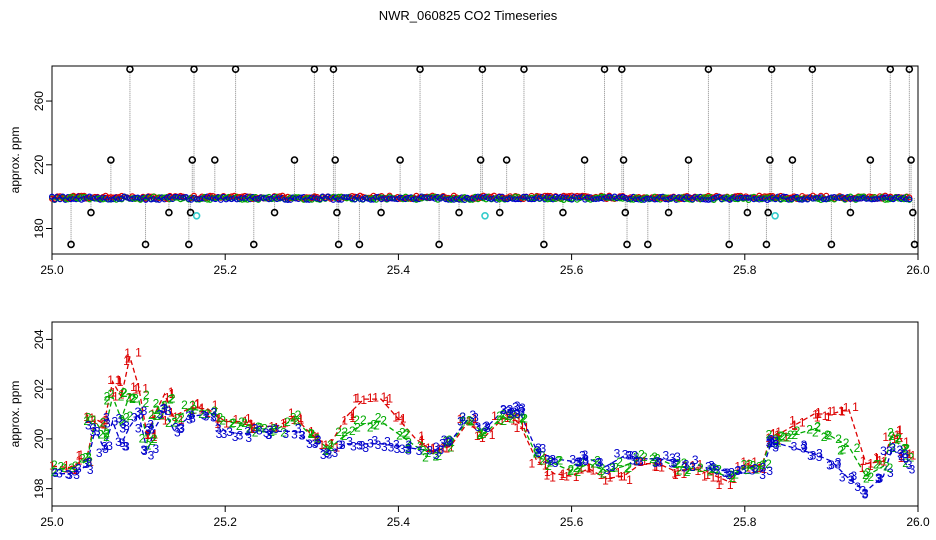 The width and height of the screenshot is (936, 540). Describe the element at coordinates (39, 488) in the screenshot. I see `y-tick-label: 198` at that location.